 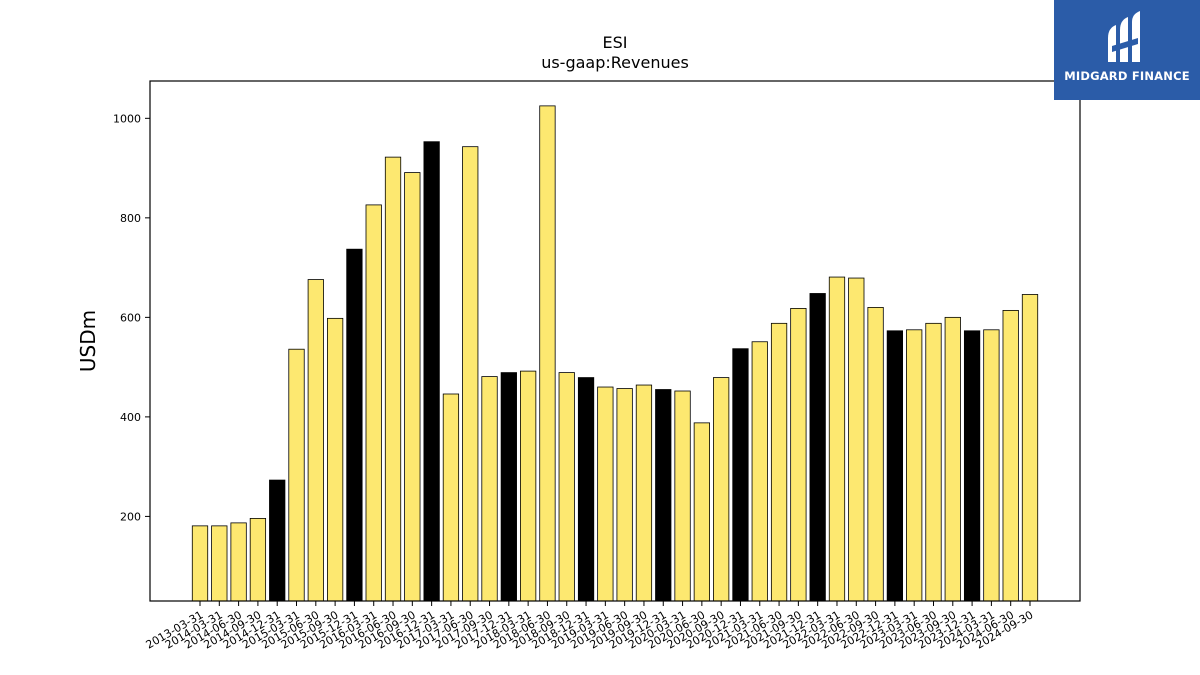 I want to click on midgard-finance-logo: MIDGARD FINANCE, so click(x=1127, y=50).